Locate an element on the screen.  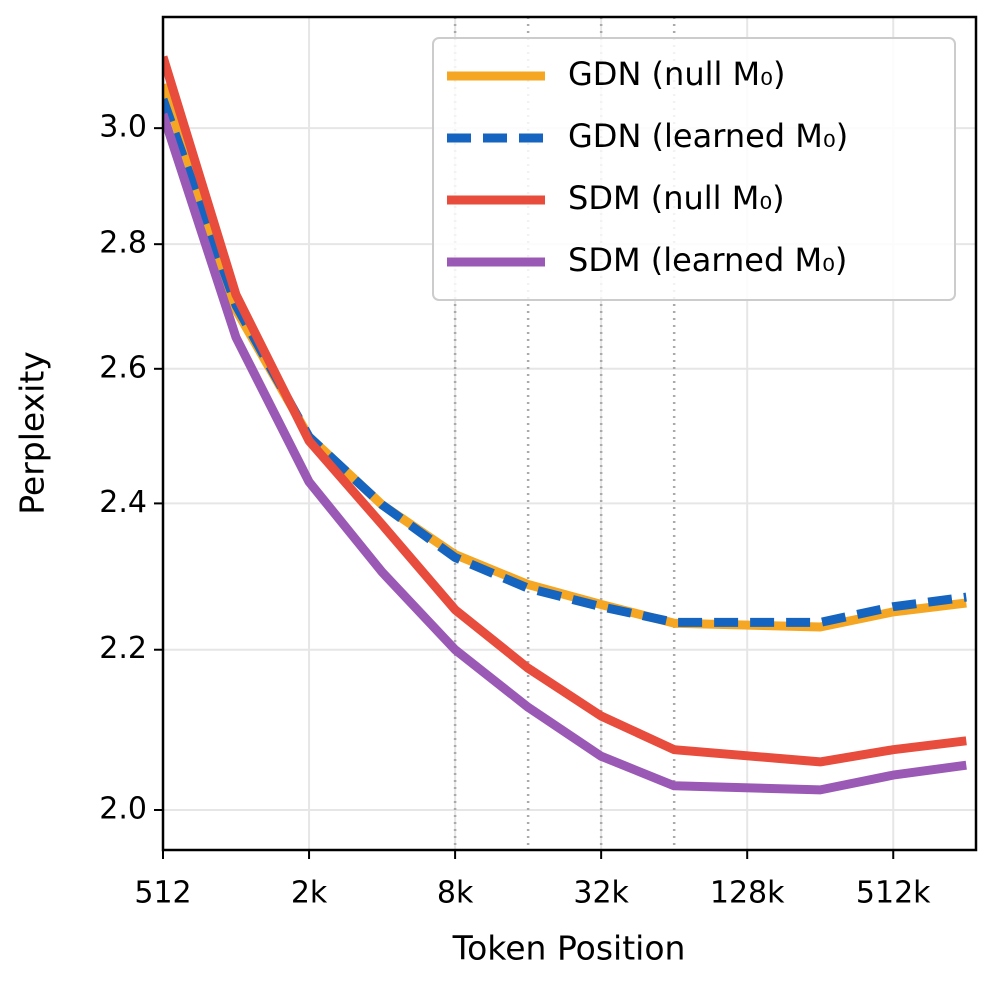
y-axis-label: Perplexity is located at coordinates (32, 433).